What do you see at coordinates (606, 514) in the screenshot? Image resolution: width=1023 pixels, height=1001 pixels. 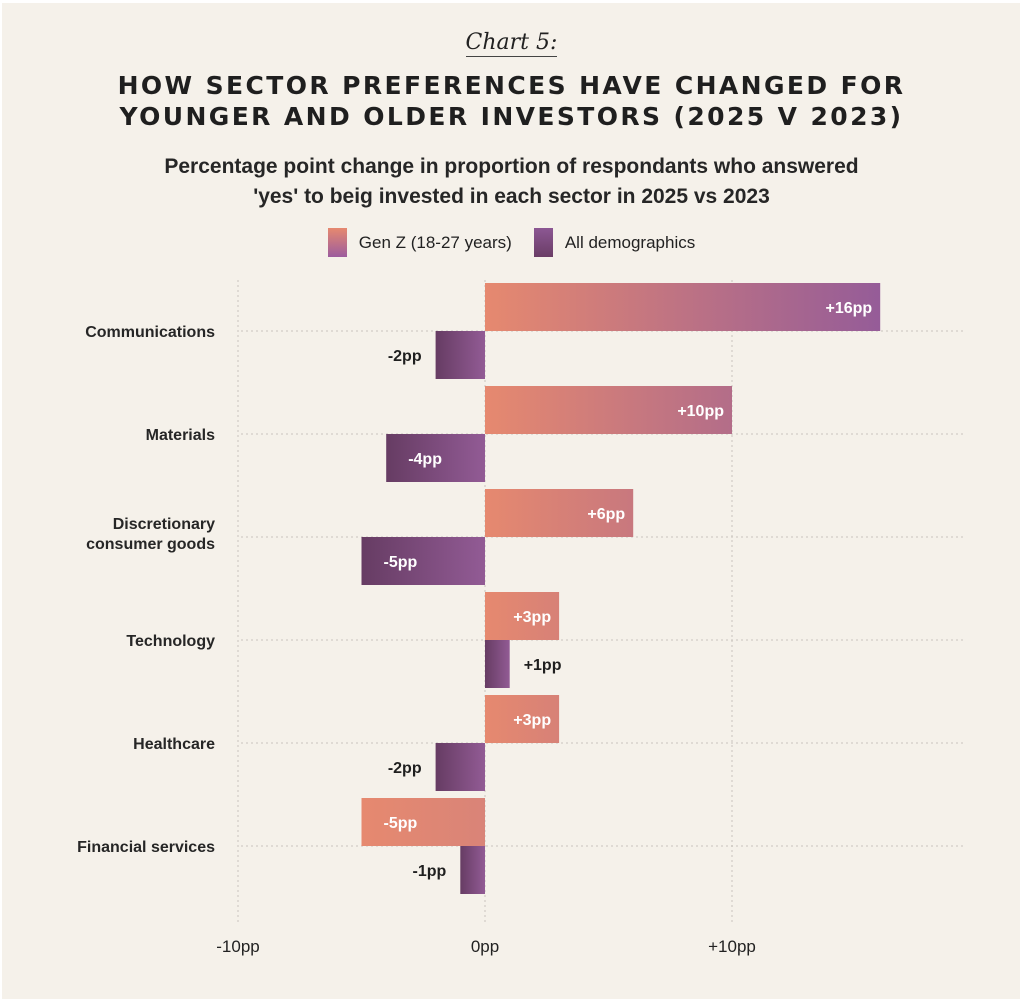 I see `gen-z-bar-value-label: +6pp` at bounding box center [606, 514].